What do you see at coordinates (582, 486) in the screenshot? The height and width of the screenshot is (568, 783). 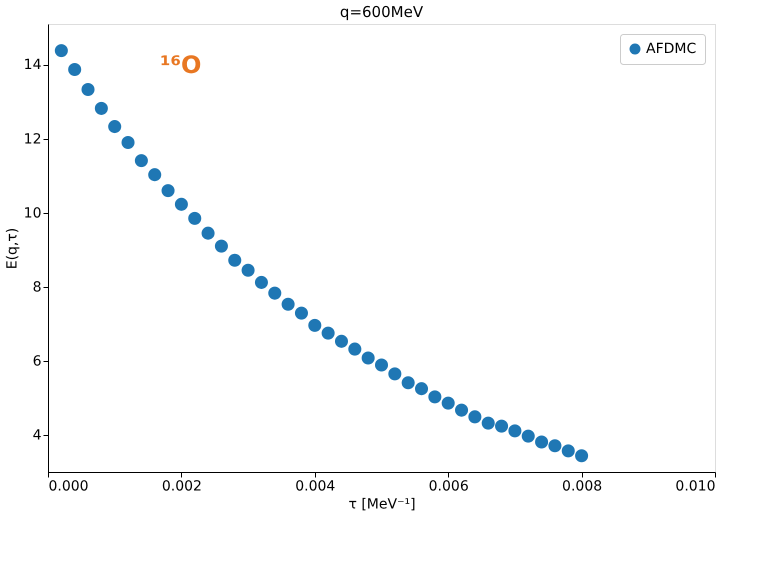 I see `x-tick-label: 0.008` at bounding box center [582, 486].